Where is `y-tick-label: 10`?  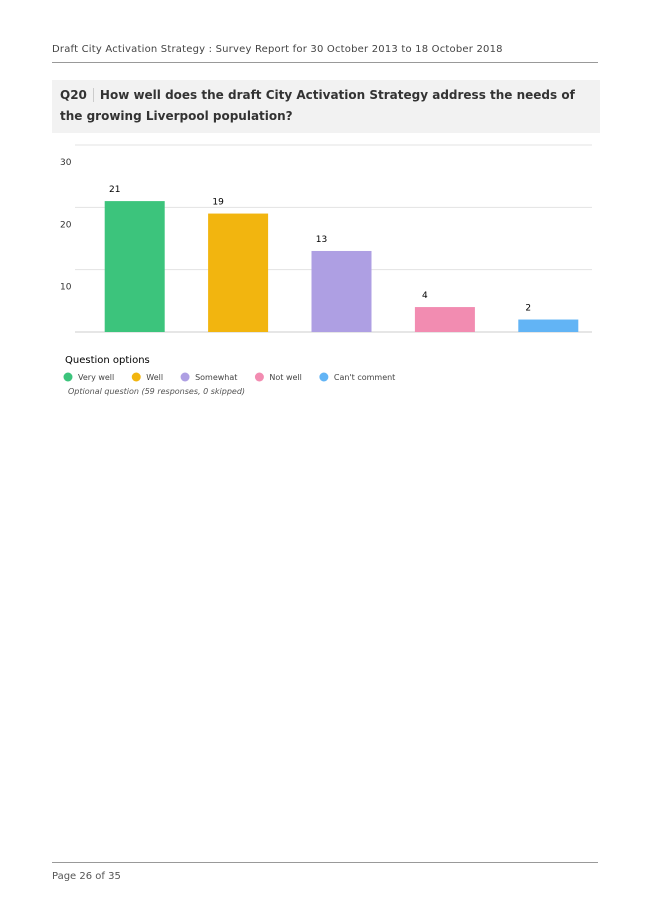
y-tick-label: 10 is located at coordinates (66, 288).